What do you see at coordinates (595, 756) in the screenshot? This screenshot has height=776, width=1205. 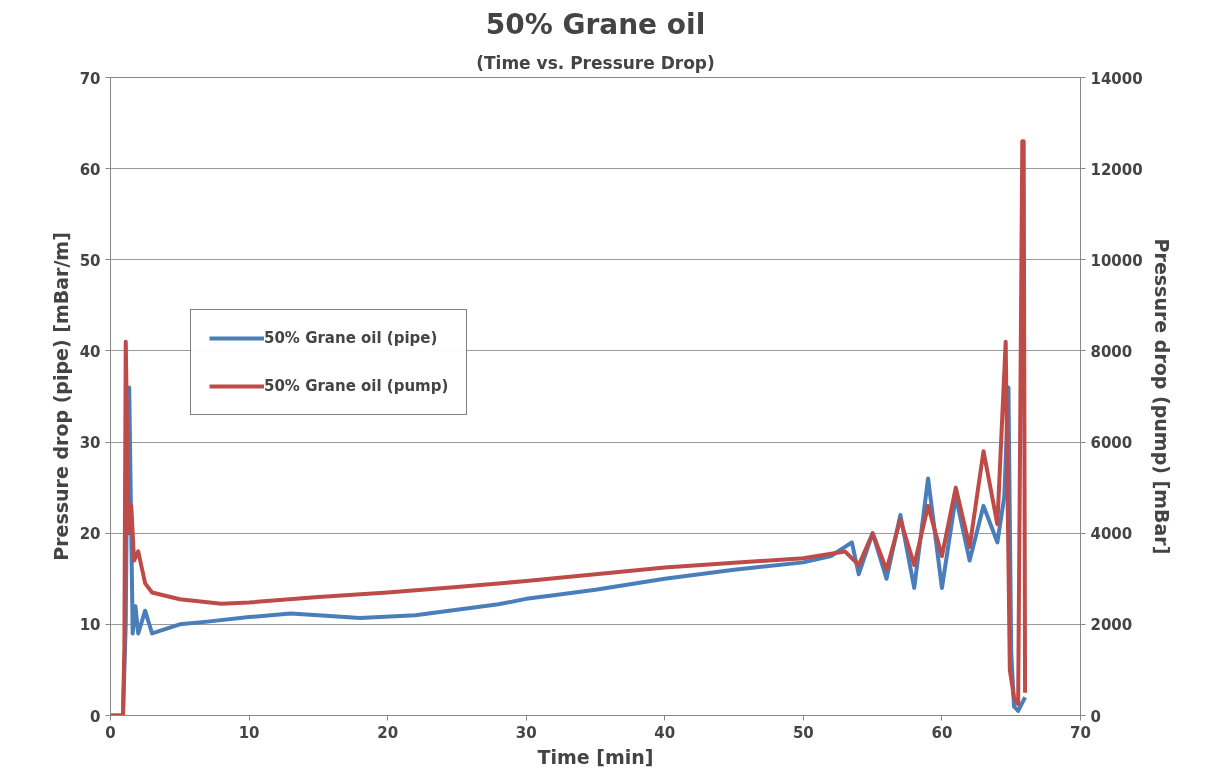 I see `x-axis-title: Time [min]` at bounding box center [595, 756].